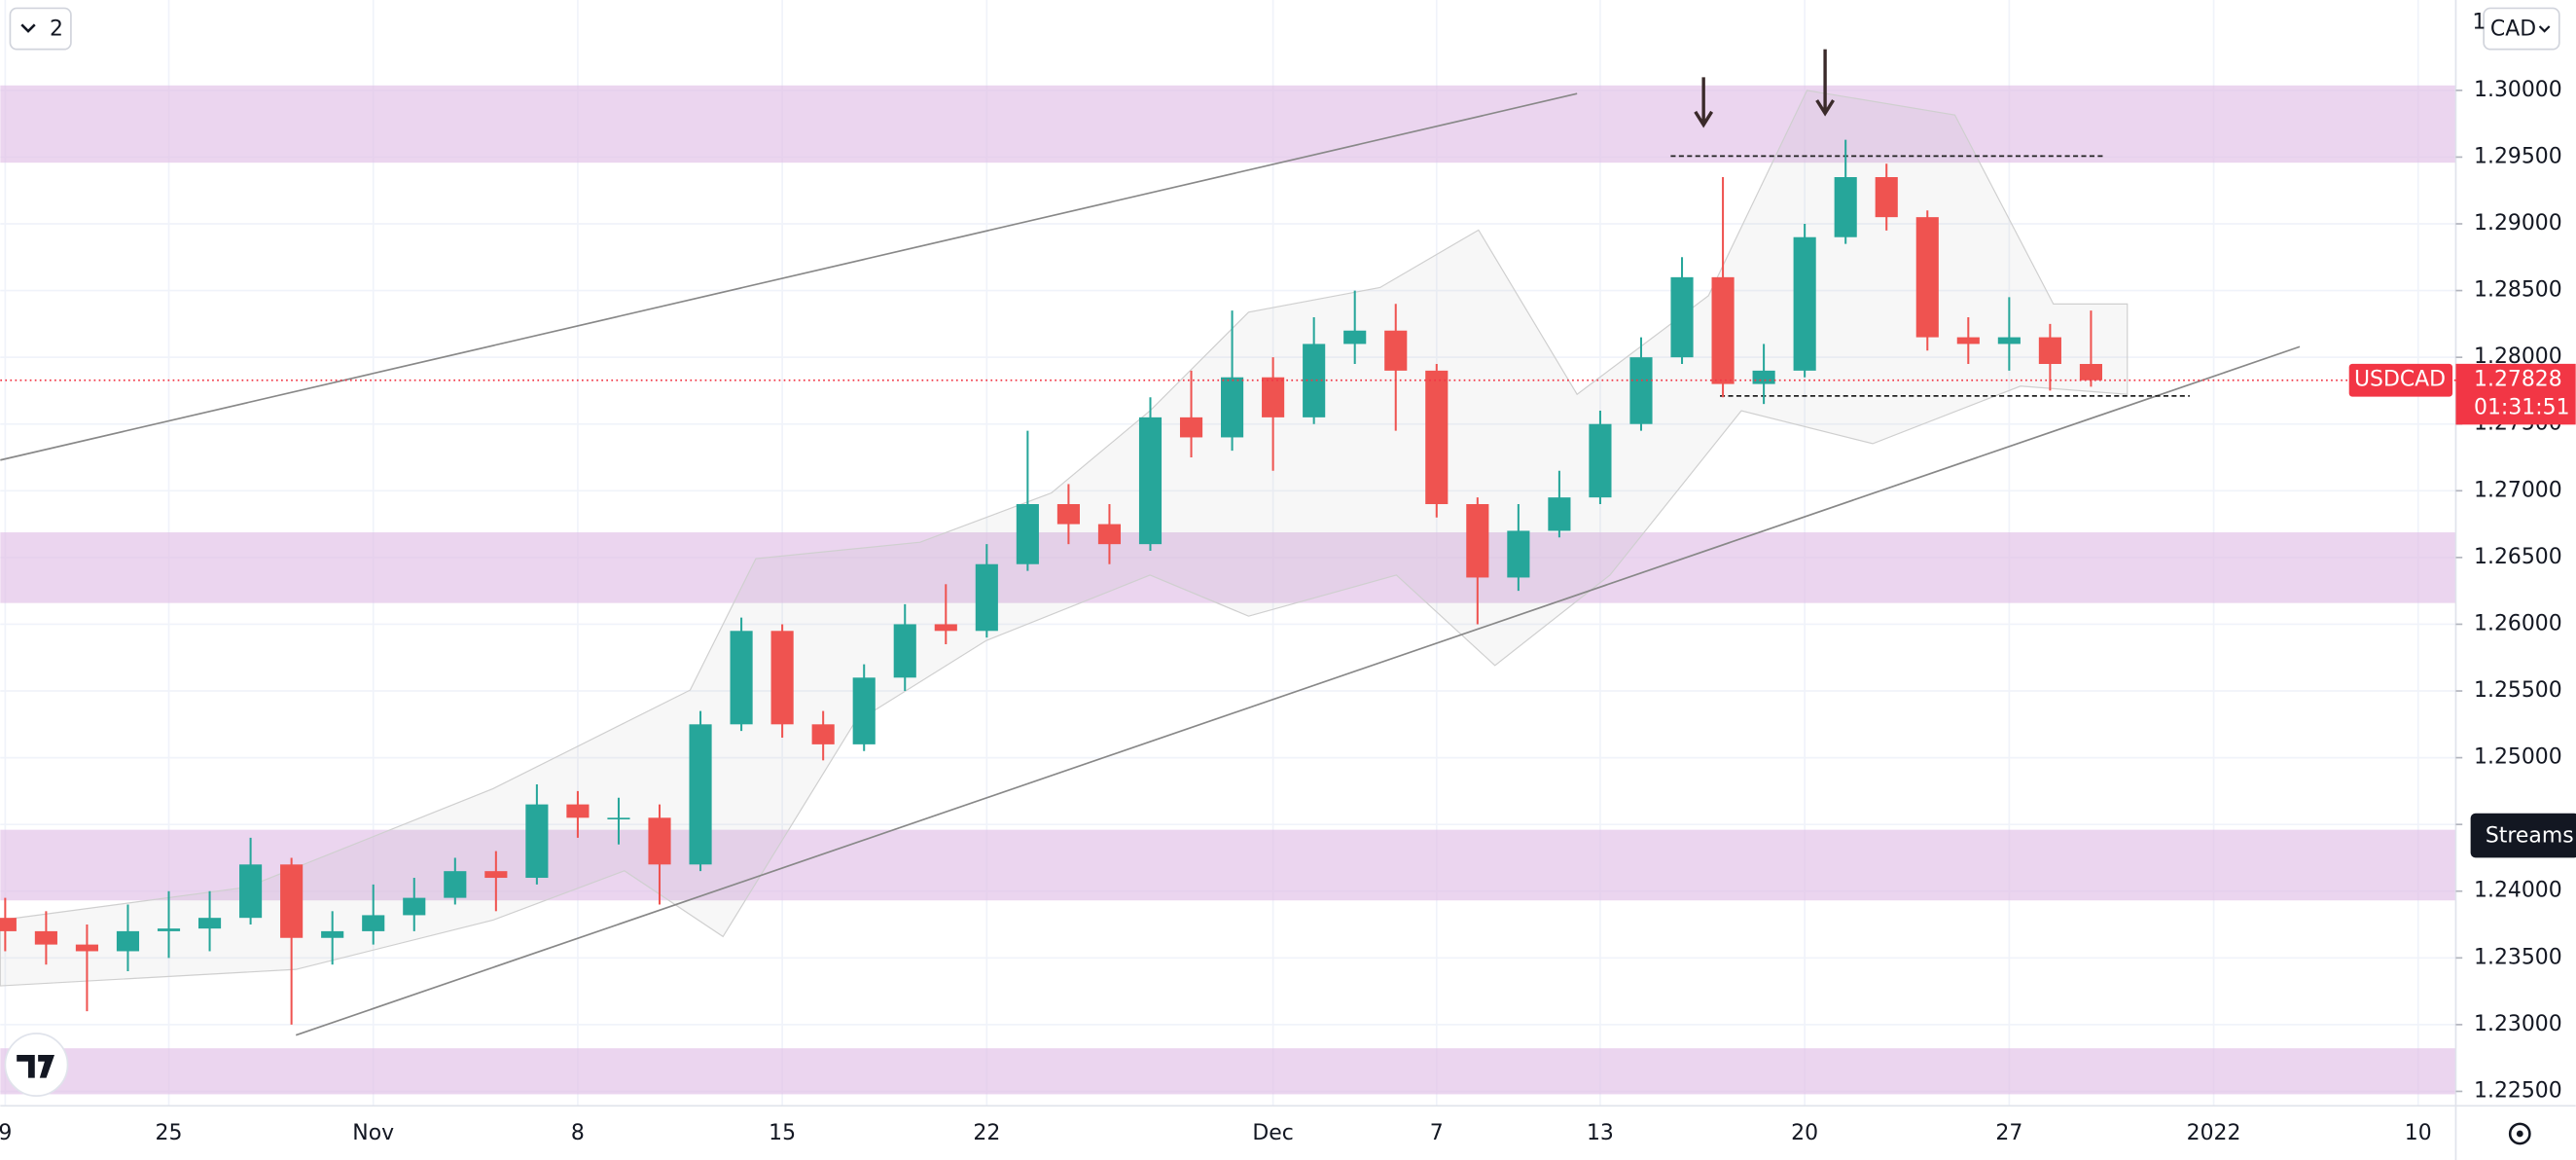  What do you see at coordinates (2518, 957) in the screenshot?
I see `y-tick-label: 1.23500` at bounding box center [2518, 957].